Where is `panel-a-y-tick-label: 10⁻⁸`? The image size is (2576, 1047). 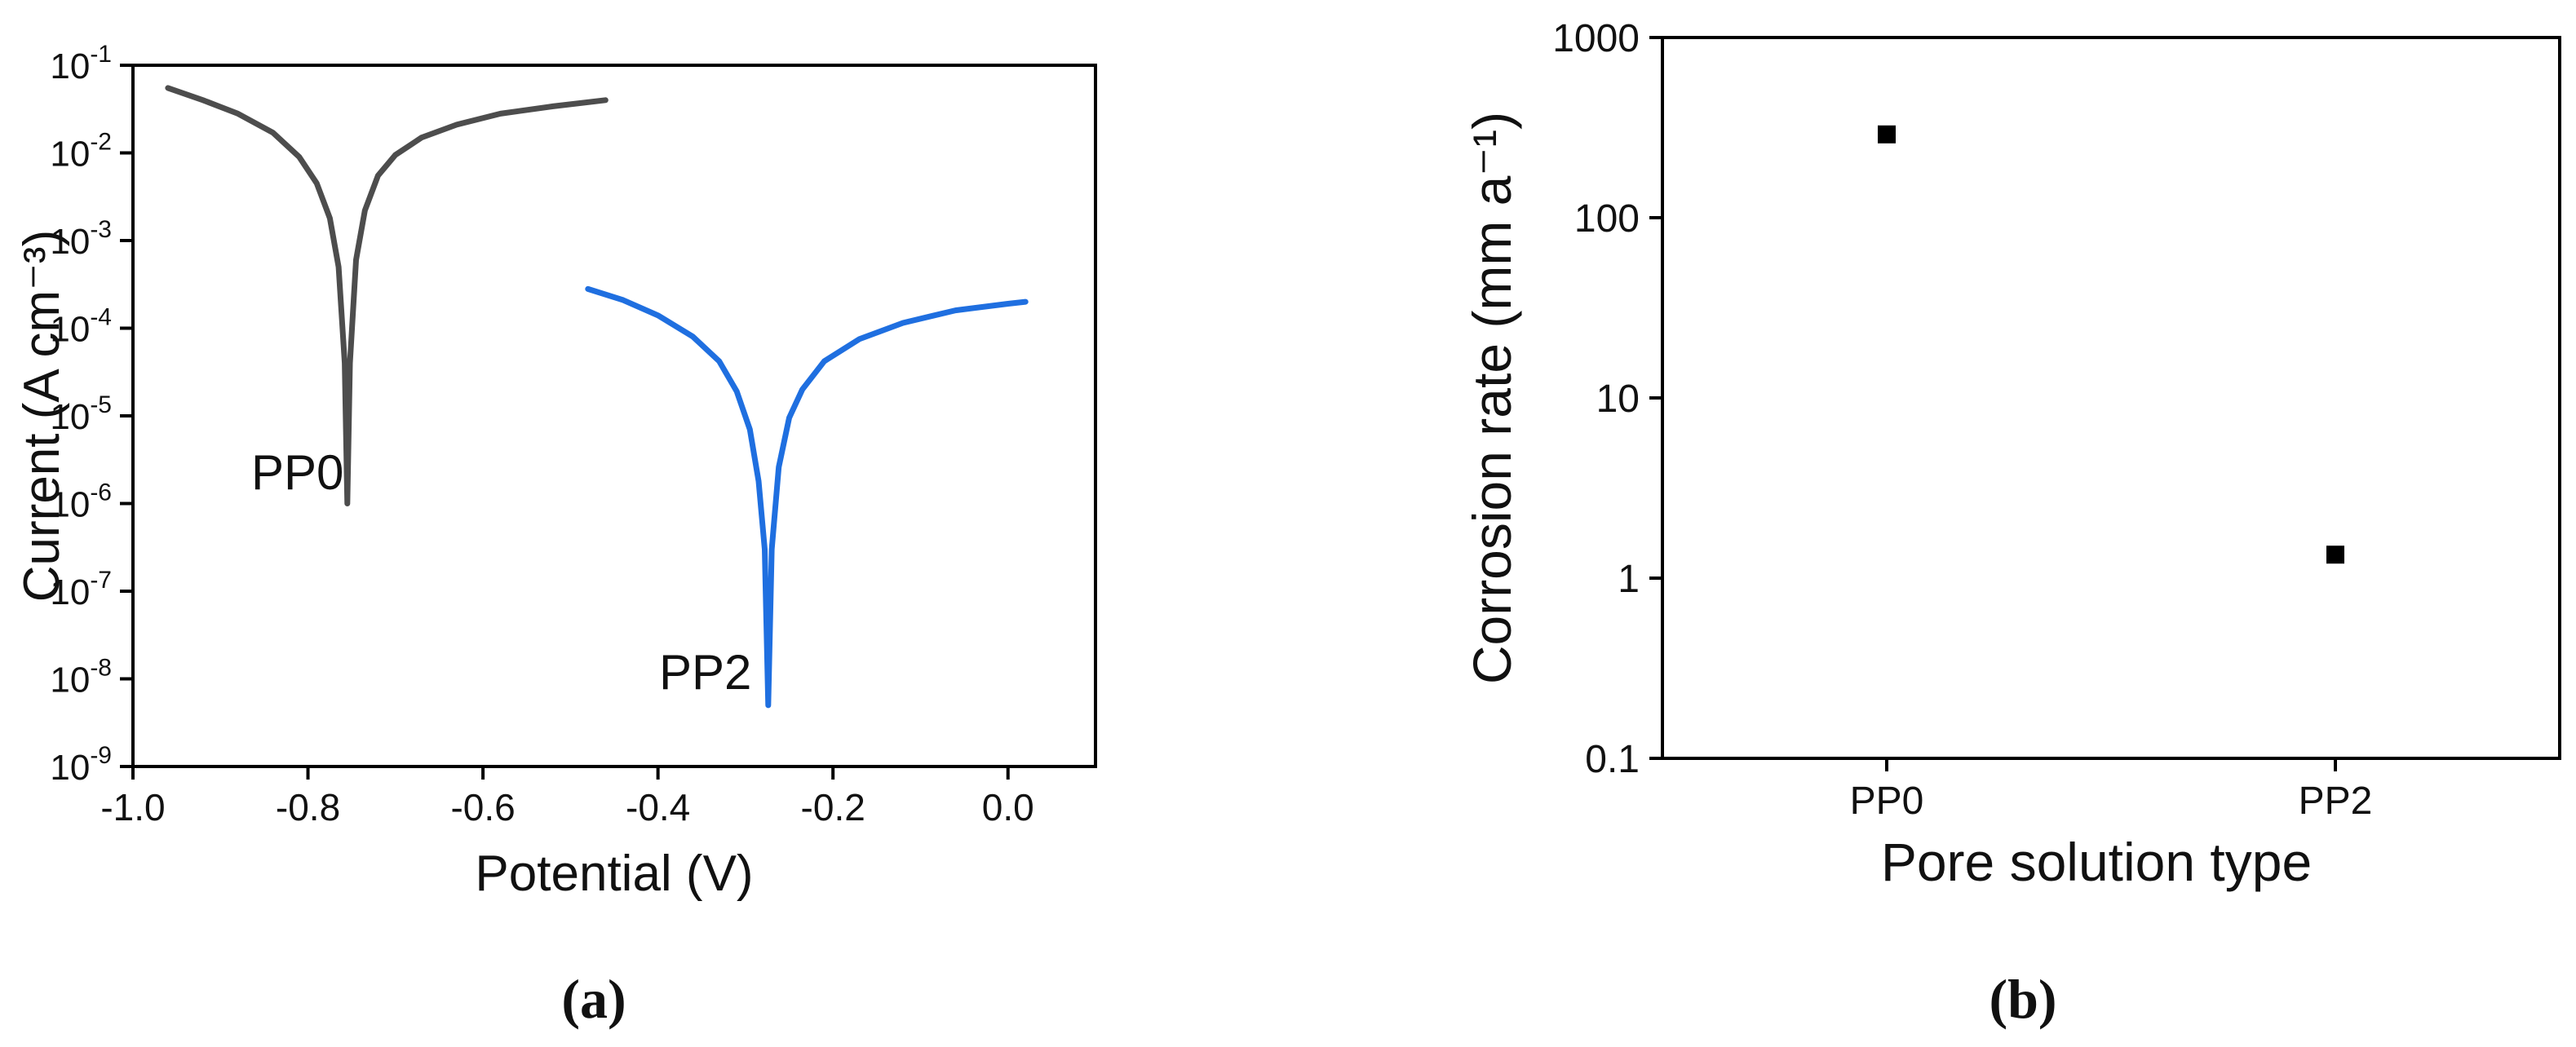
panel-a-y-tick-label: 10⁻⁸ is located at coordinates (81, 677).